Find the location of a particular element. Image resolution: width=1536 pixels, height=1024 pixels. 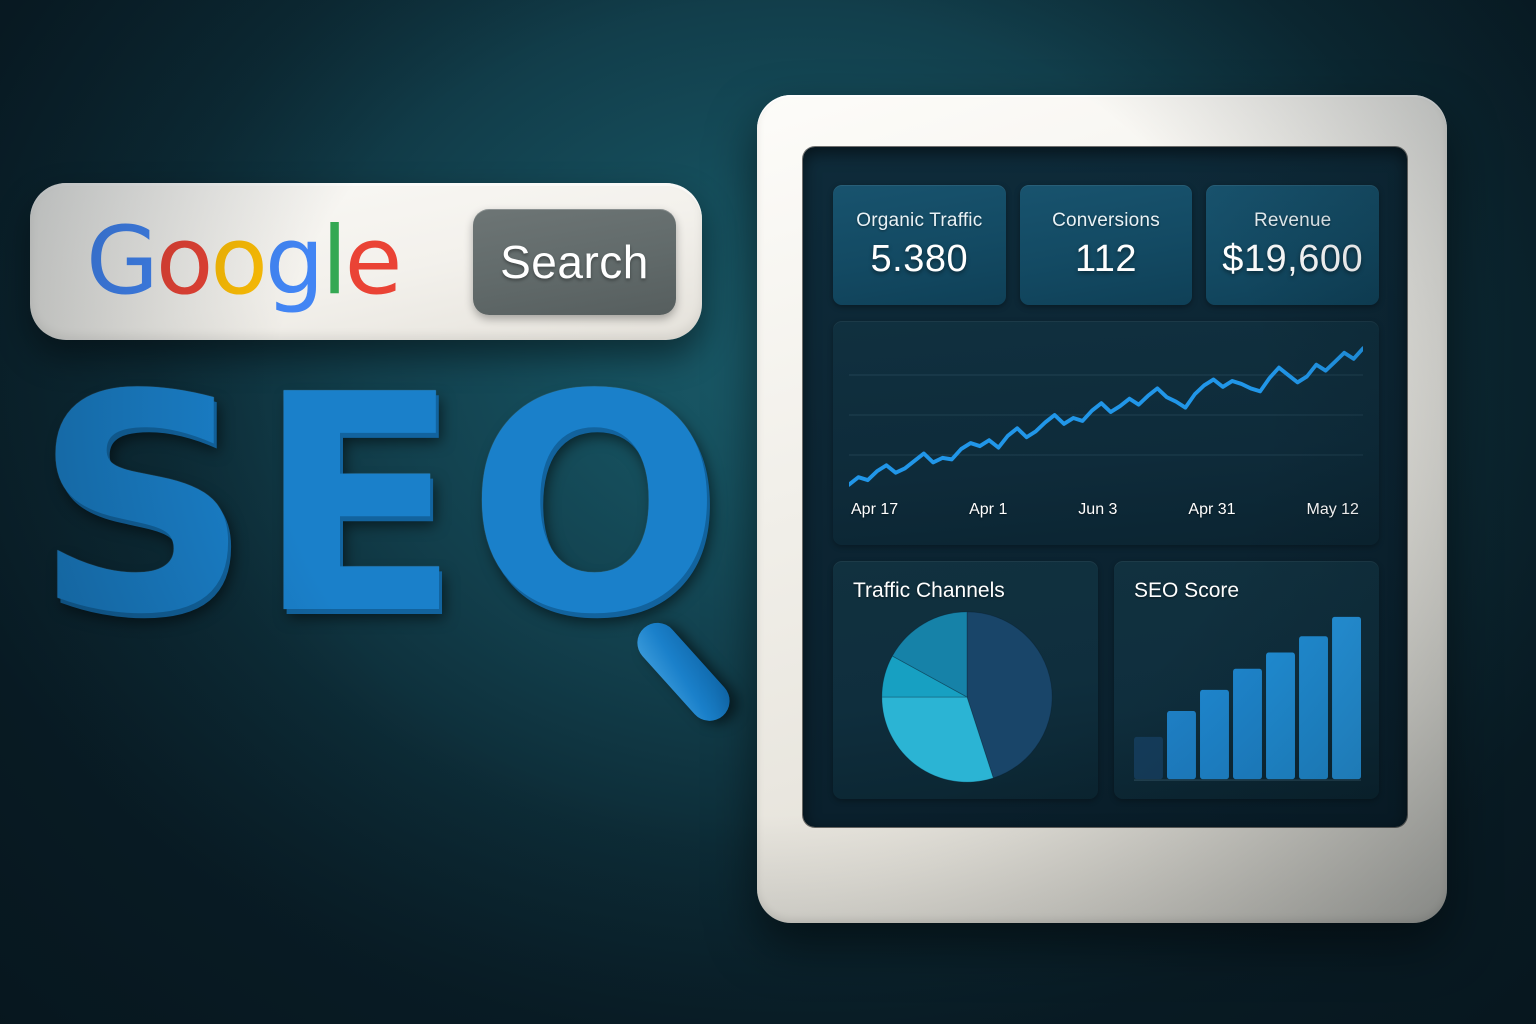

x-tick-label: May 12 is located at coordinates (1332, 509).